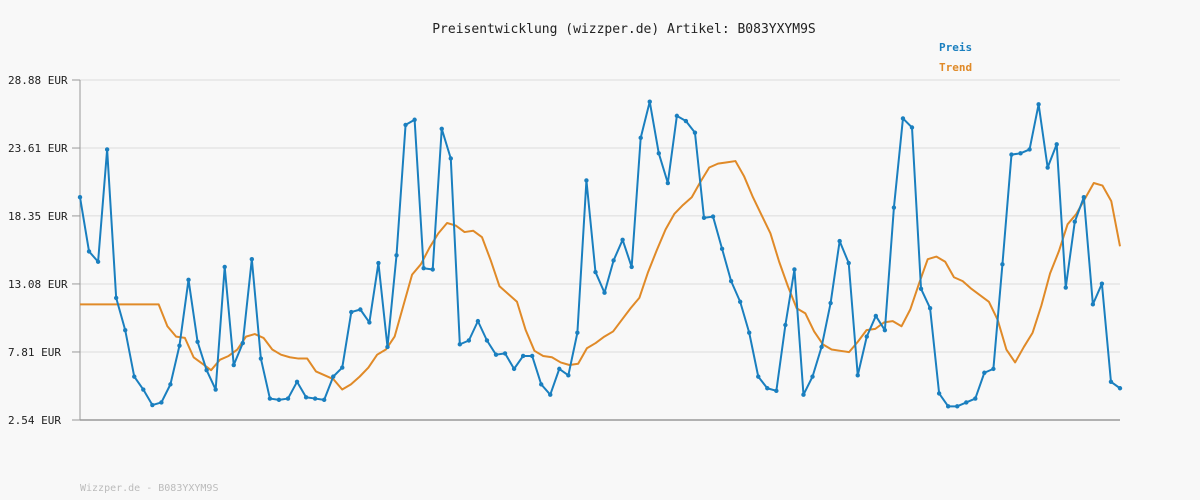 The width and height of the screenshot is (1200, 500). Describe the element at coordinates (955, 57) in the screenshot. I see `legend: Preis Trend` at that location.